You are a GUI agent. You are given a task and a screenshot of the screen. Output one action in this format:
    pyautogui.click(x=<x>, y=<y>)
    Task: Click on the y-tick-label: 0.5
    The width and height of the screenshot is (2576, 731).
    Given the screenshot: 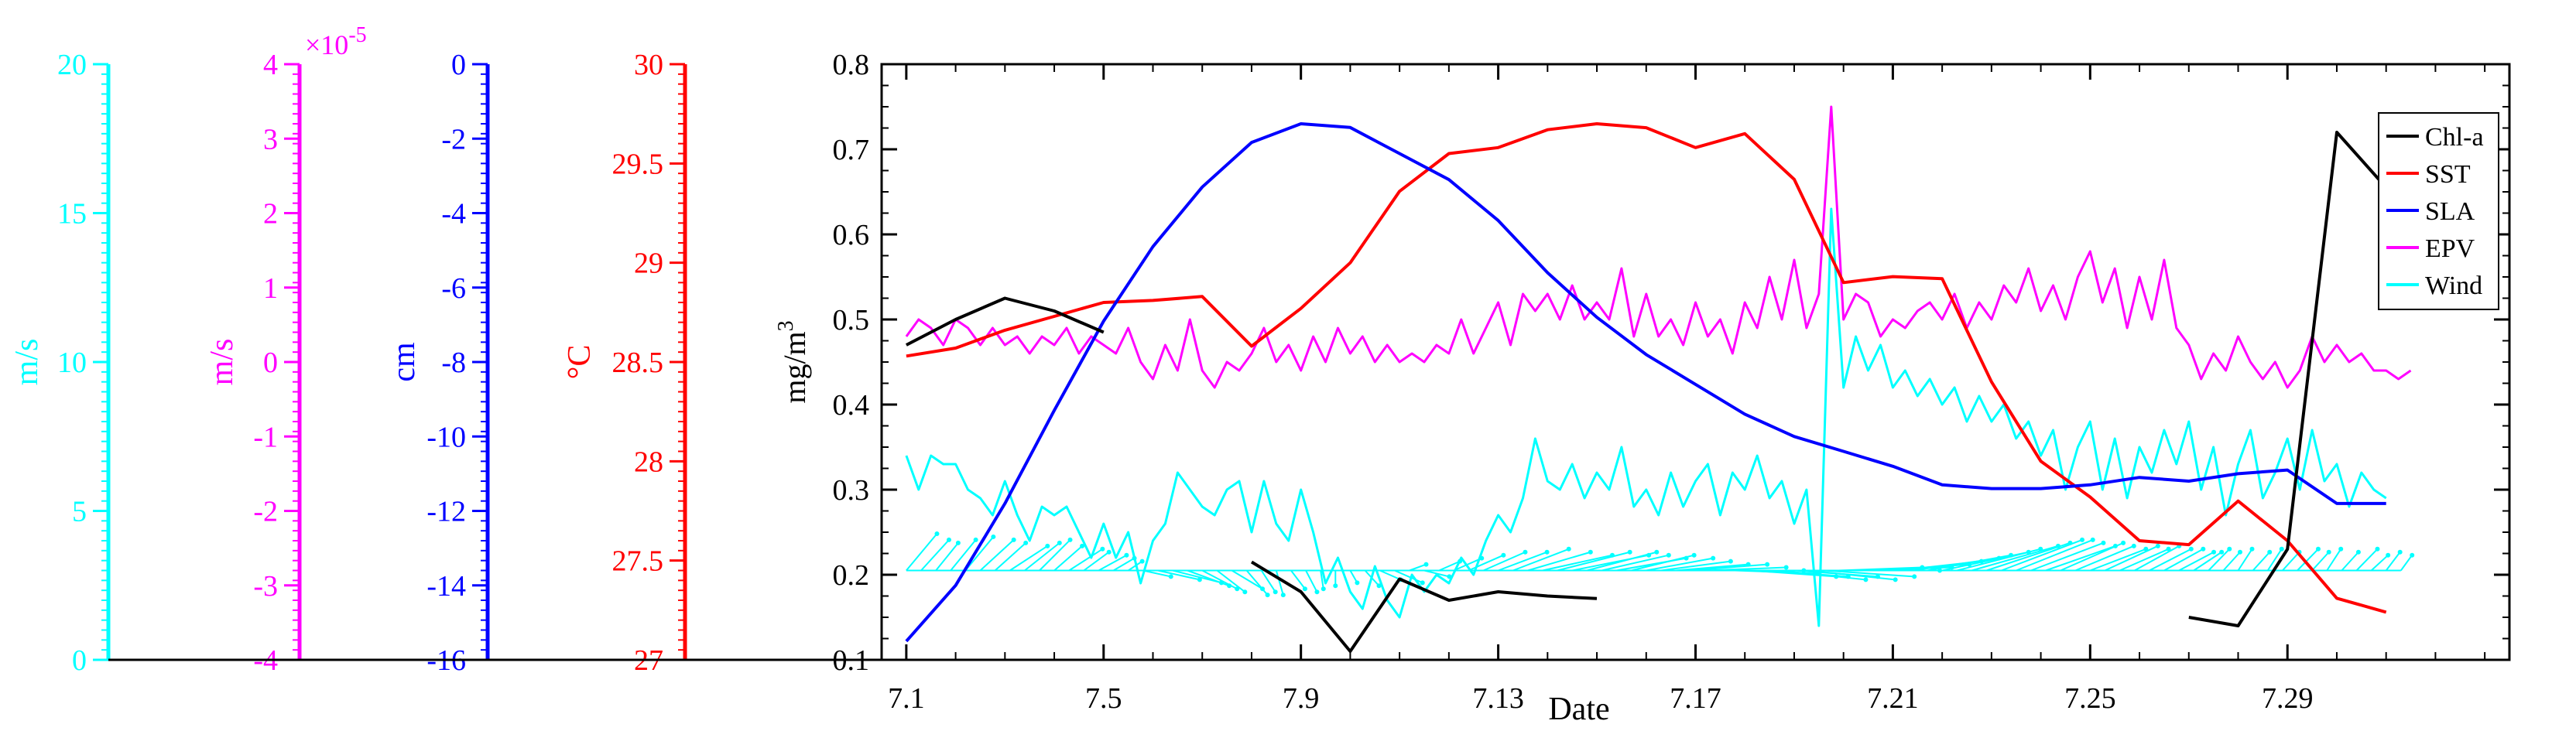 What is the action you would take?
    pyautogui.click(x=851, y=320)
    